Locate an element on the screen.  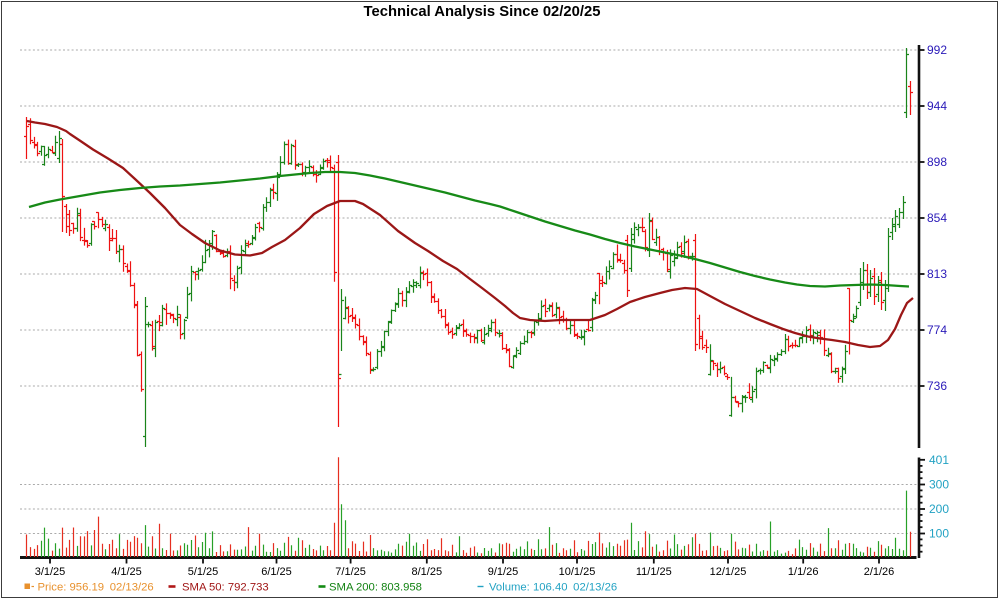
svg-text: 944 is located at coordinates (937, 106).